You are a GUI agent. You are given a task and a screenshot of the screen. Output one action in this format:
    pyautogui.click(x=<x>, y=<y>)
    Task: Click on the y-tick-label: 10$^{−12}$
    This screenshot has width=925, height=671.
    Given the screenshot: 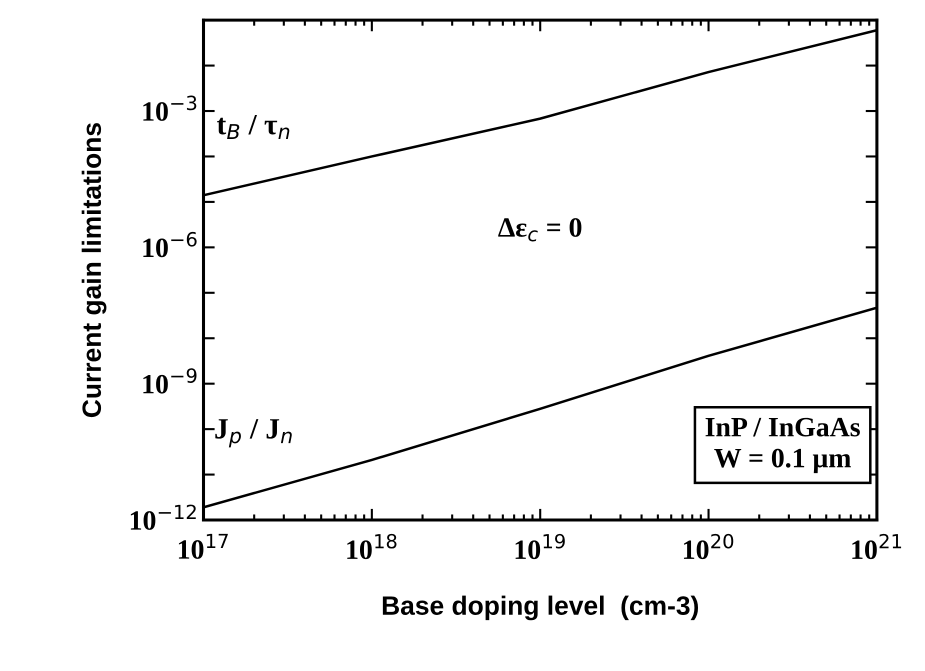 What is the action you would take?
    pyautogui.click(x=163, y=517)
    